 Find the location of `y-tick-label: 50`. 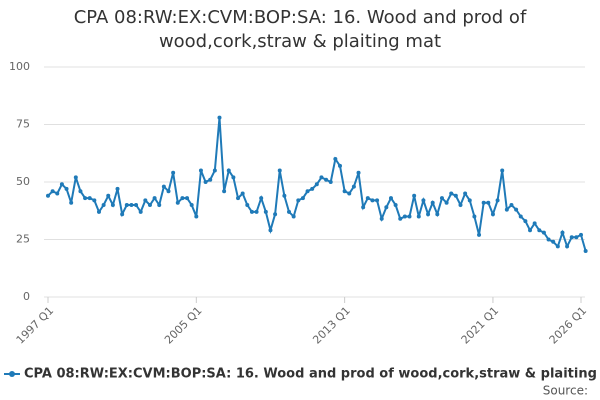

y-tick-label: 50 is located at coordinates (23, 181).